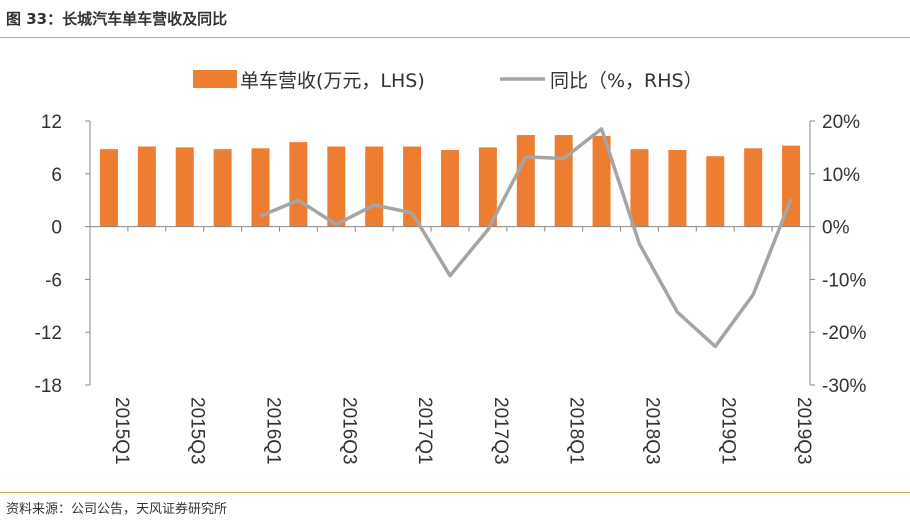  Describe the element at coordinates (844, 280) in the screenshot. I see `right-tick-label: -10%` at that location.